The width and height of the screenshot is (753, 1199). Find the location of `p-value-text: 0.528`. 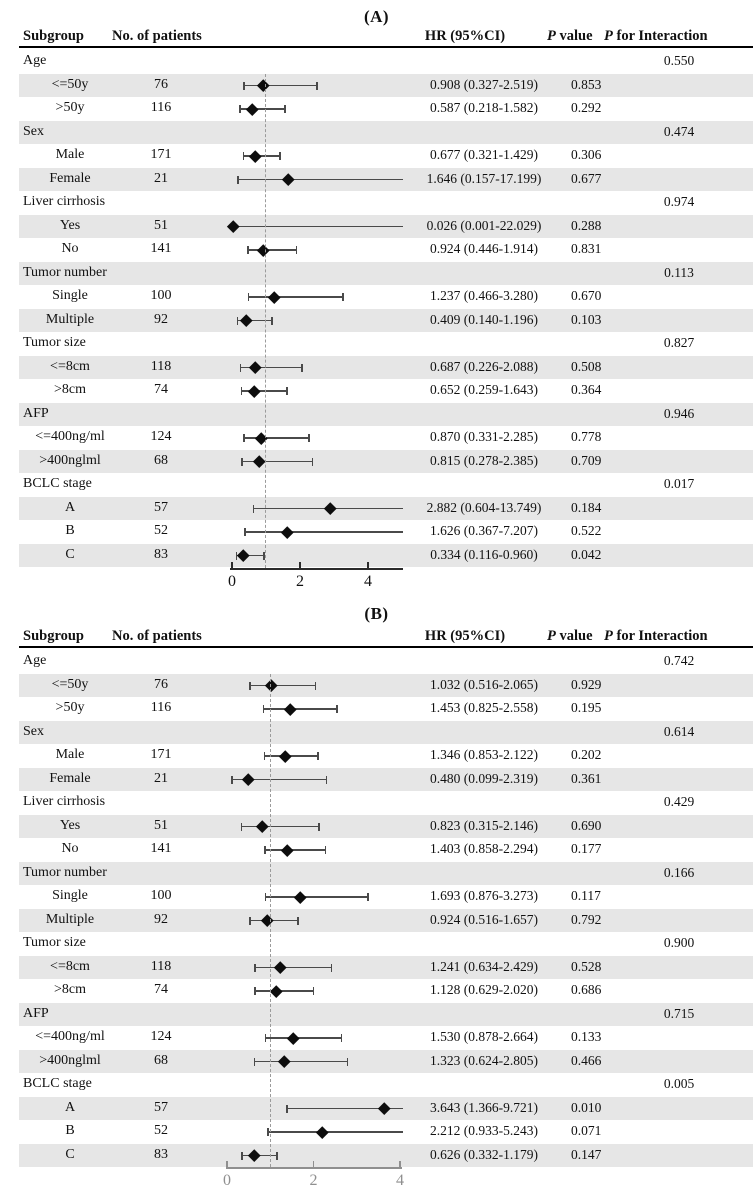

p-value-text: 0.528 is located at coordinates (586, 966).